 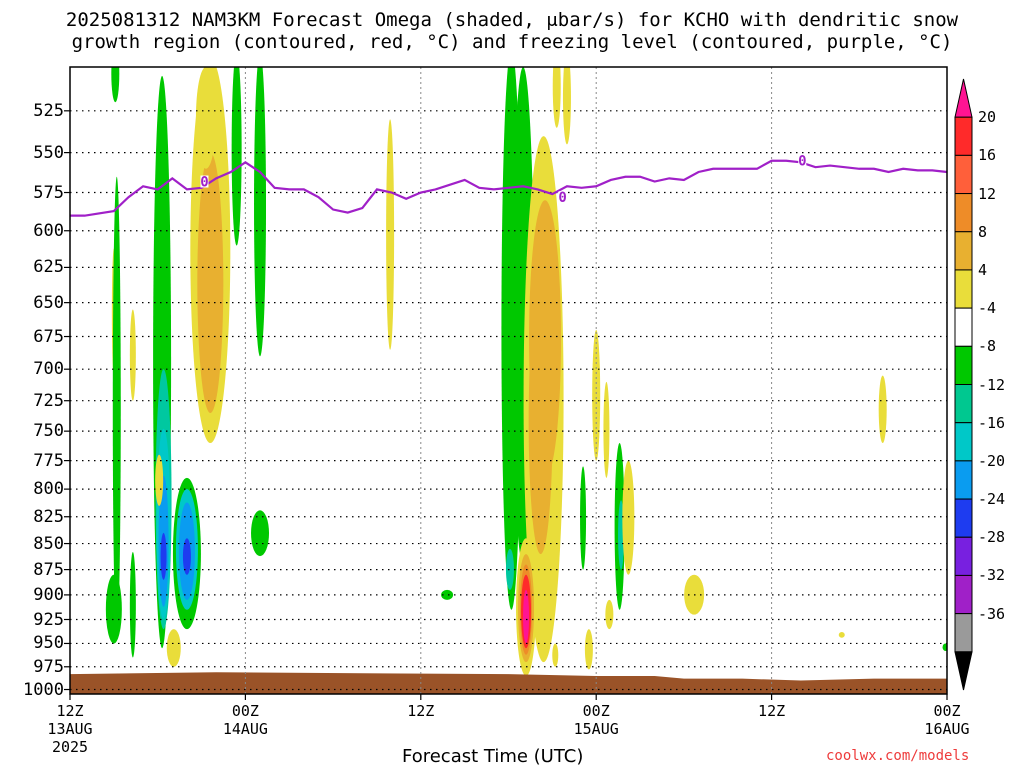 I want to click on y-tick-label: 900, so click(x=48, y=594).